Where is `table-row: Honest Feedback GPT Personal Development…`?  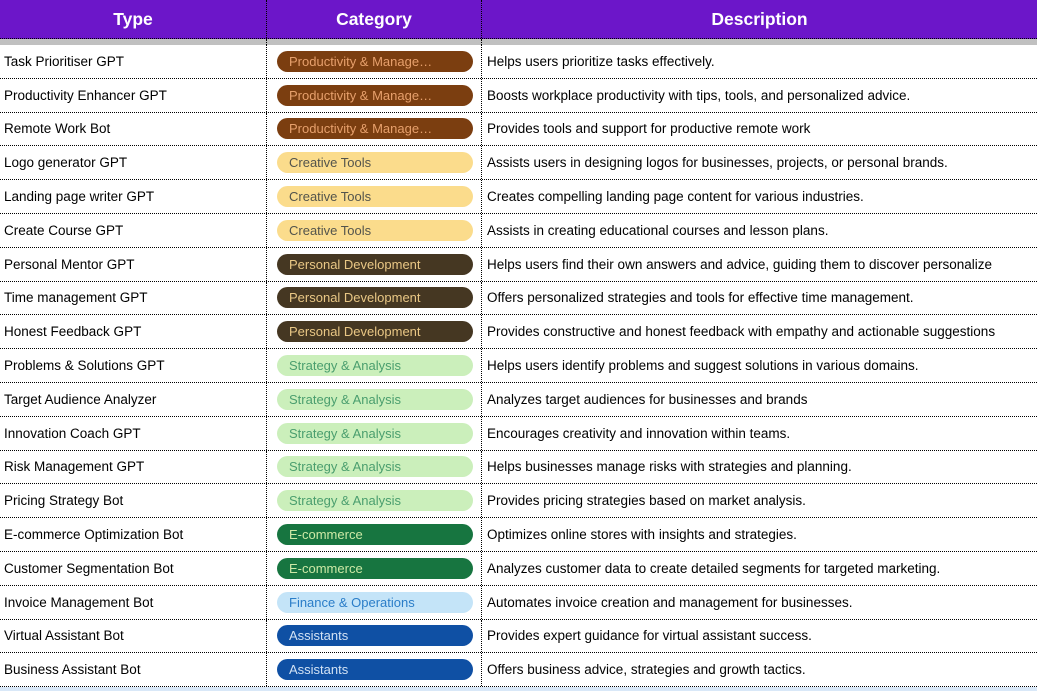 table-row: Honest Feedback GPT Personal Development… is located at coordinates (518, 332).